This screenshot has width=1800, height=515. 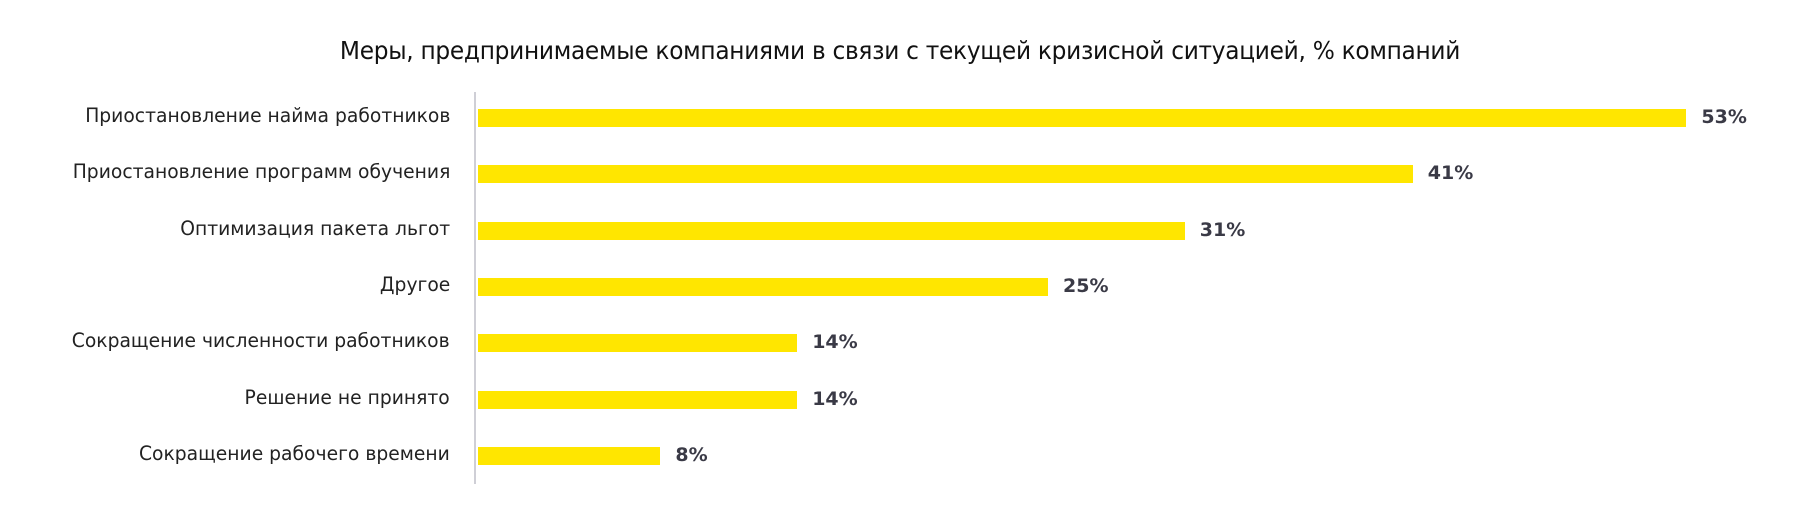 I want to click on value-label: 53%, so click(x=1724, y=117).